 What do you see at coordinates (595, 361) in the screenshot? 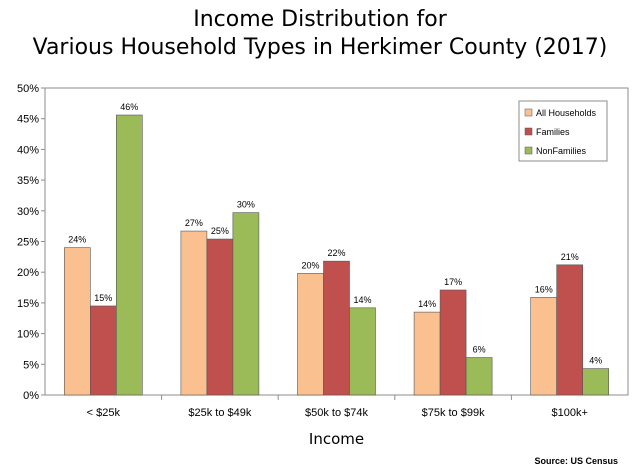
I see `data-label: 4%` at bounding box center [595, 361].